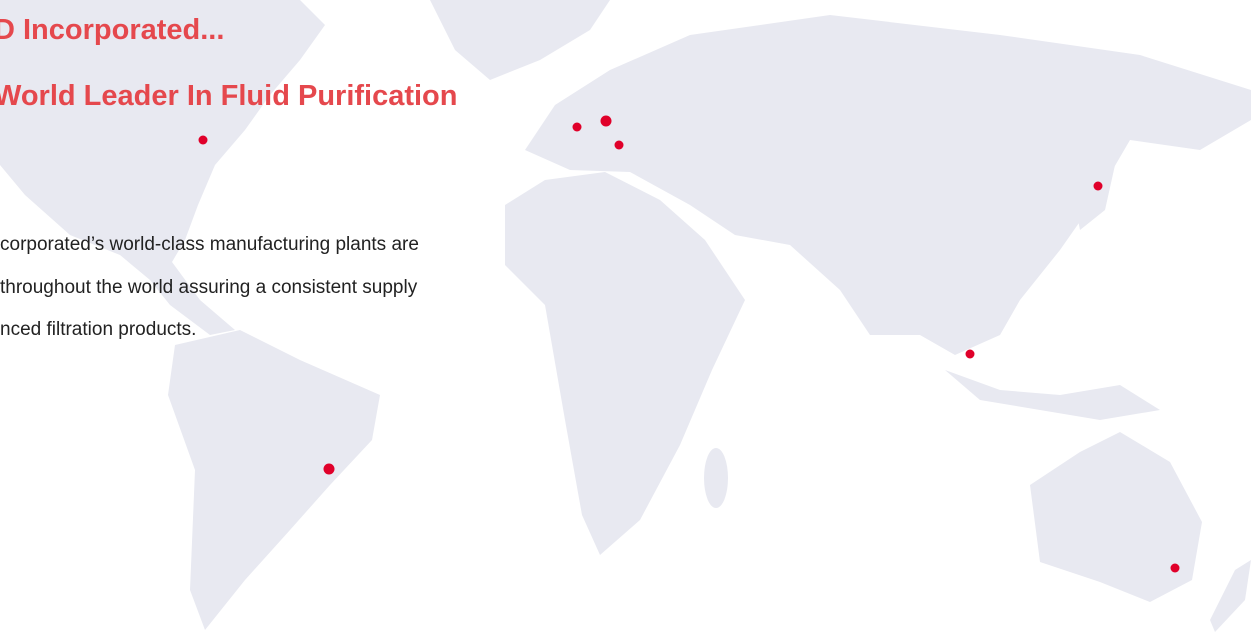 The width and height of the screenshot is (1251, 634). Describe the element at coordinates (229, 96) in the screenshot. I see `subtitle: World Leader In Fluid Purification` at that location.